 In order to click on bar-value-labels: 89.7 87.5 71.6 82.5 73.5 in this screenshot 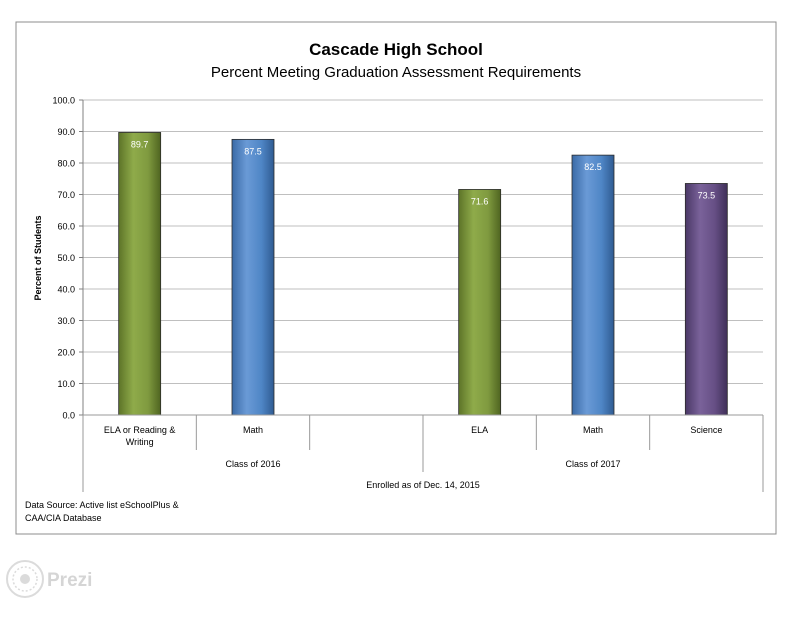, I will do `click(423, 172)`.